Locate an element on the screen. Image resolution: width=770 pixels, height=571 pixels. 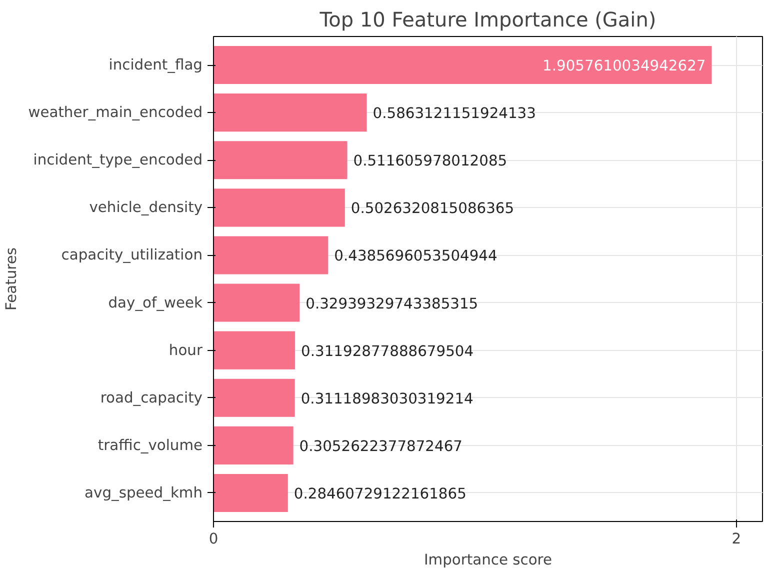
data-label: 0.31192877888679504 is located at coordinates (387, 351).